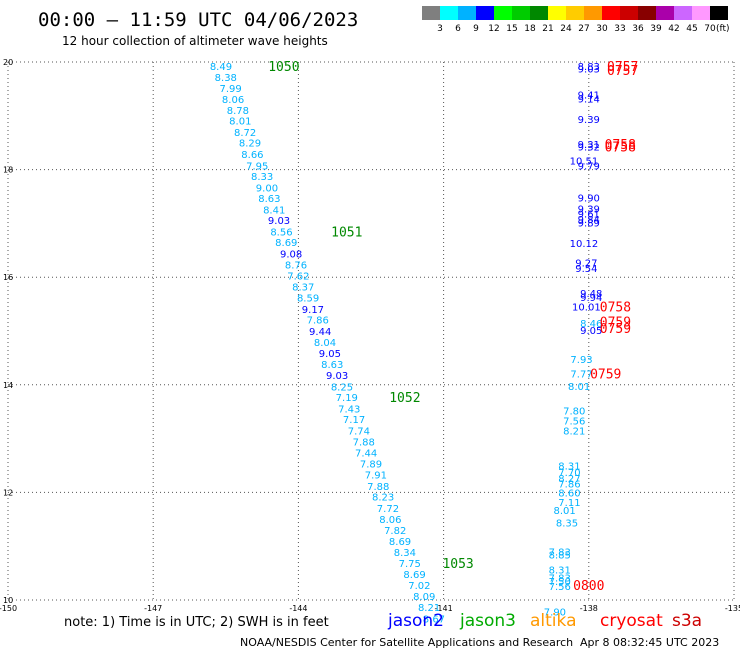  Describe the element at coordinates (586, 264) in the screenshot. I see `swh-value-label: 9.27` at that location.